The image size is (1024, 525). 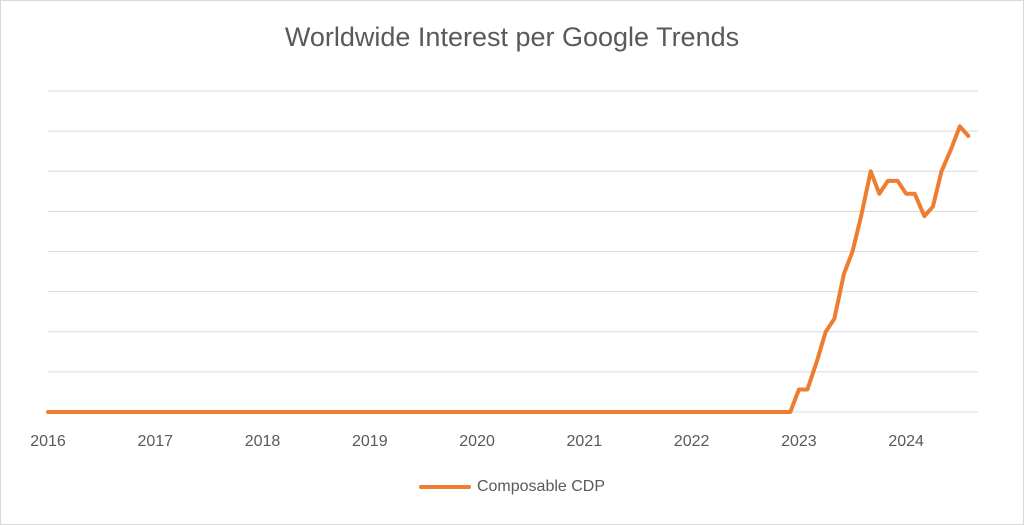 I want to click on legend: Composable CDP, so click(x=512, y=487).